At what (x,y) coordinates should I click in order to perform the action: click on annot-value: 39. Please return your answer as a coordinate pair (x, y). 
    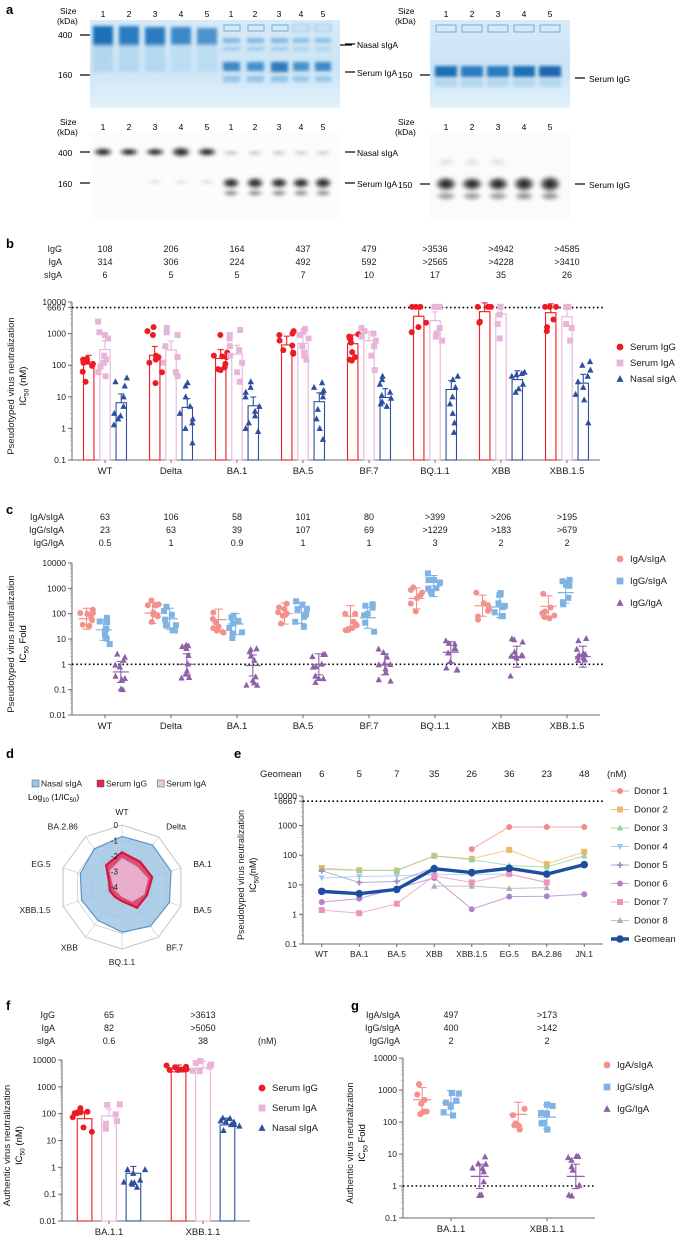
    Looking at the image, I should click on (237, 530).